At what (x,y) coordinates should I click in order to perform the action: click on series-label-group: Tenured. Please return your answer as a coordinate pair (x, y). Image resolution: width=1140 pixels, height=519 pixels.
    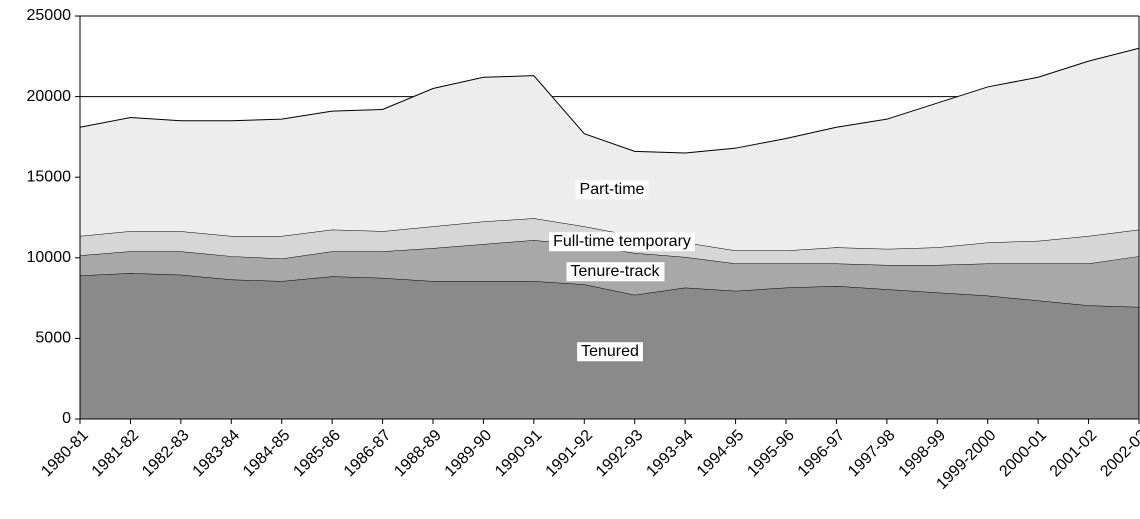
    Looking at the image, I should click on (610, 352).